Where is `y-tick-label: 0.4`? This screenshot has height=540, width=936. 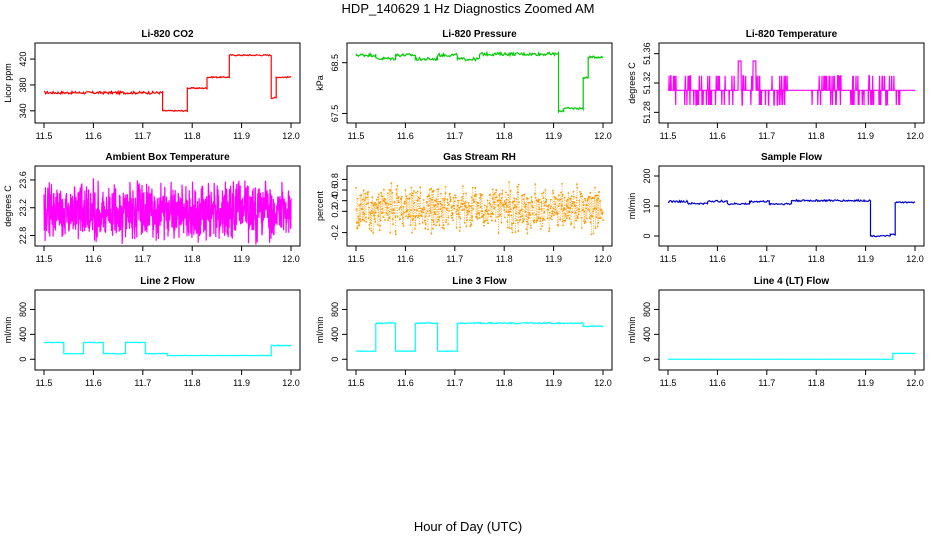 y-tick-label: 0.4 is located at coordinates (335, 200).